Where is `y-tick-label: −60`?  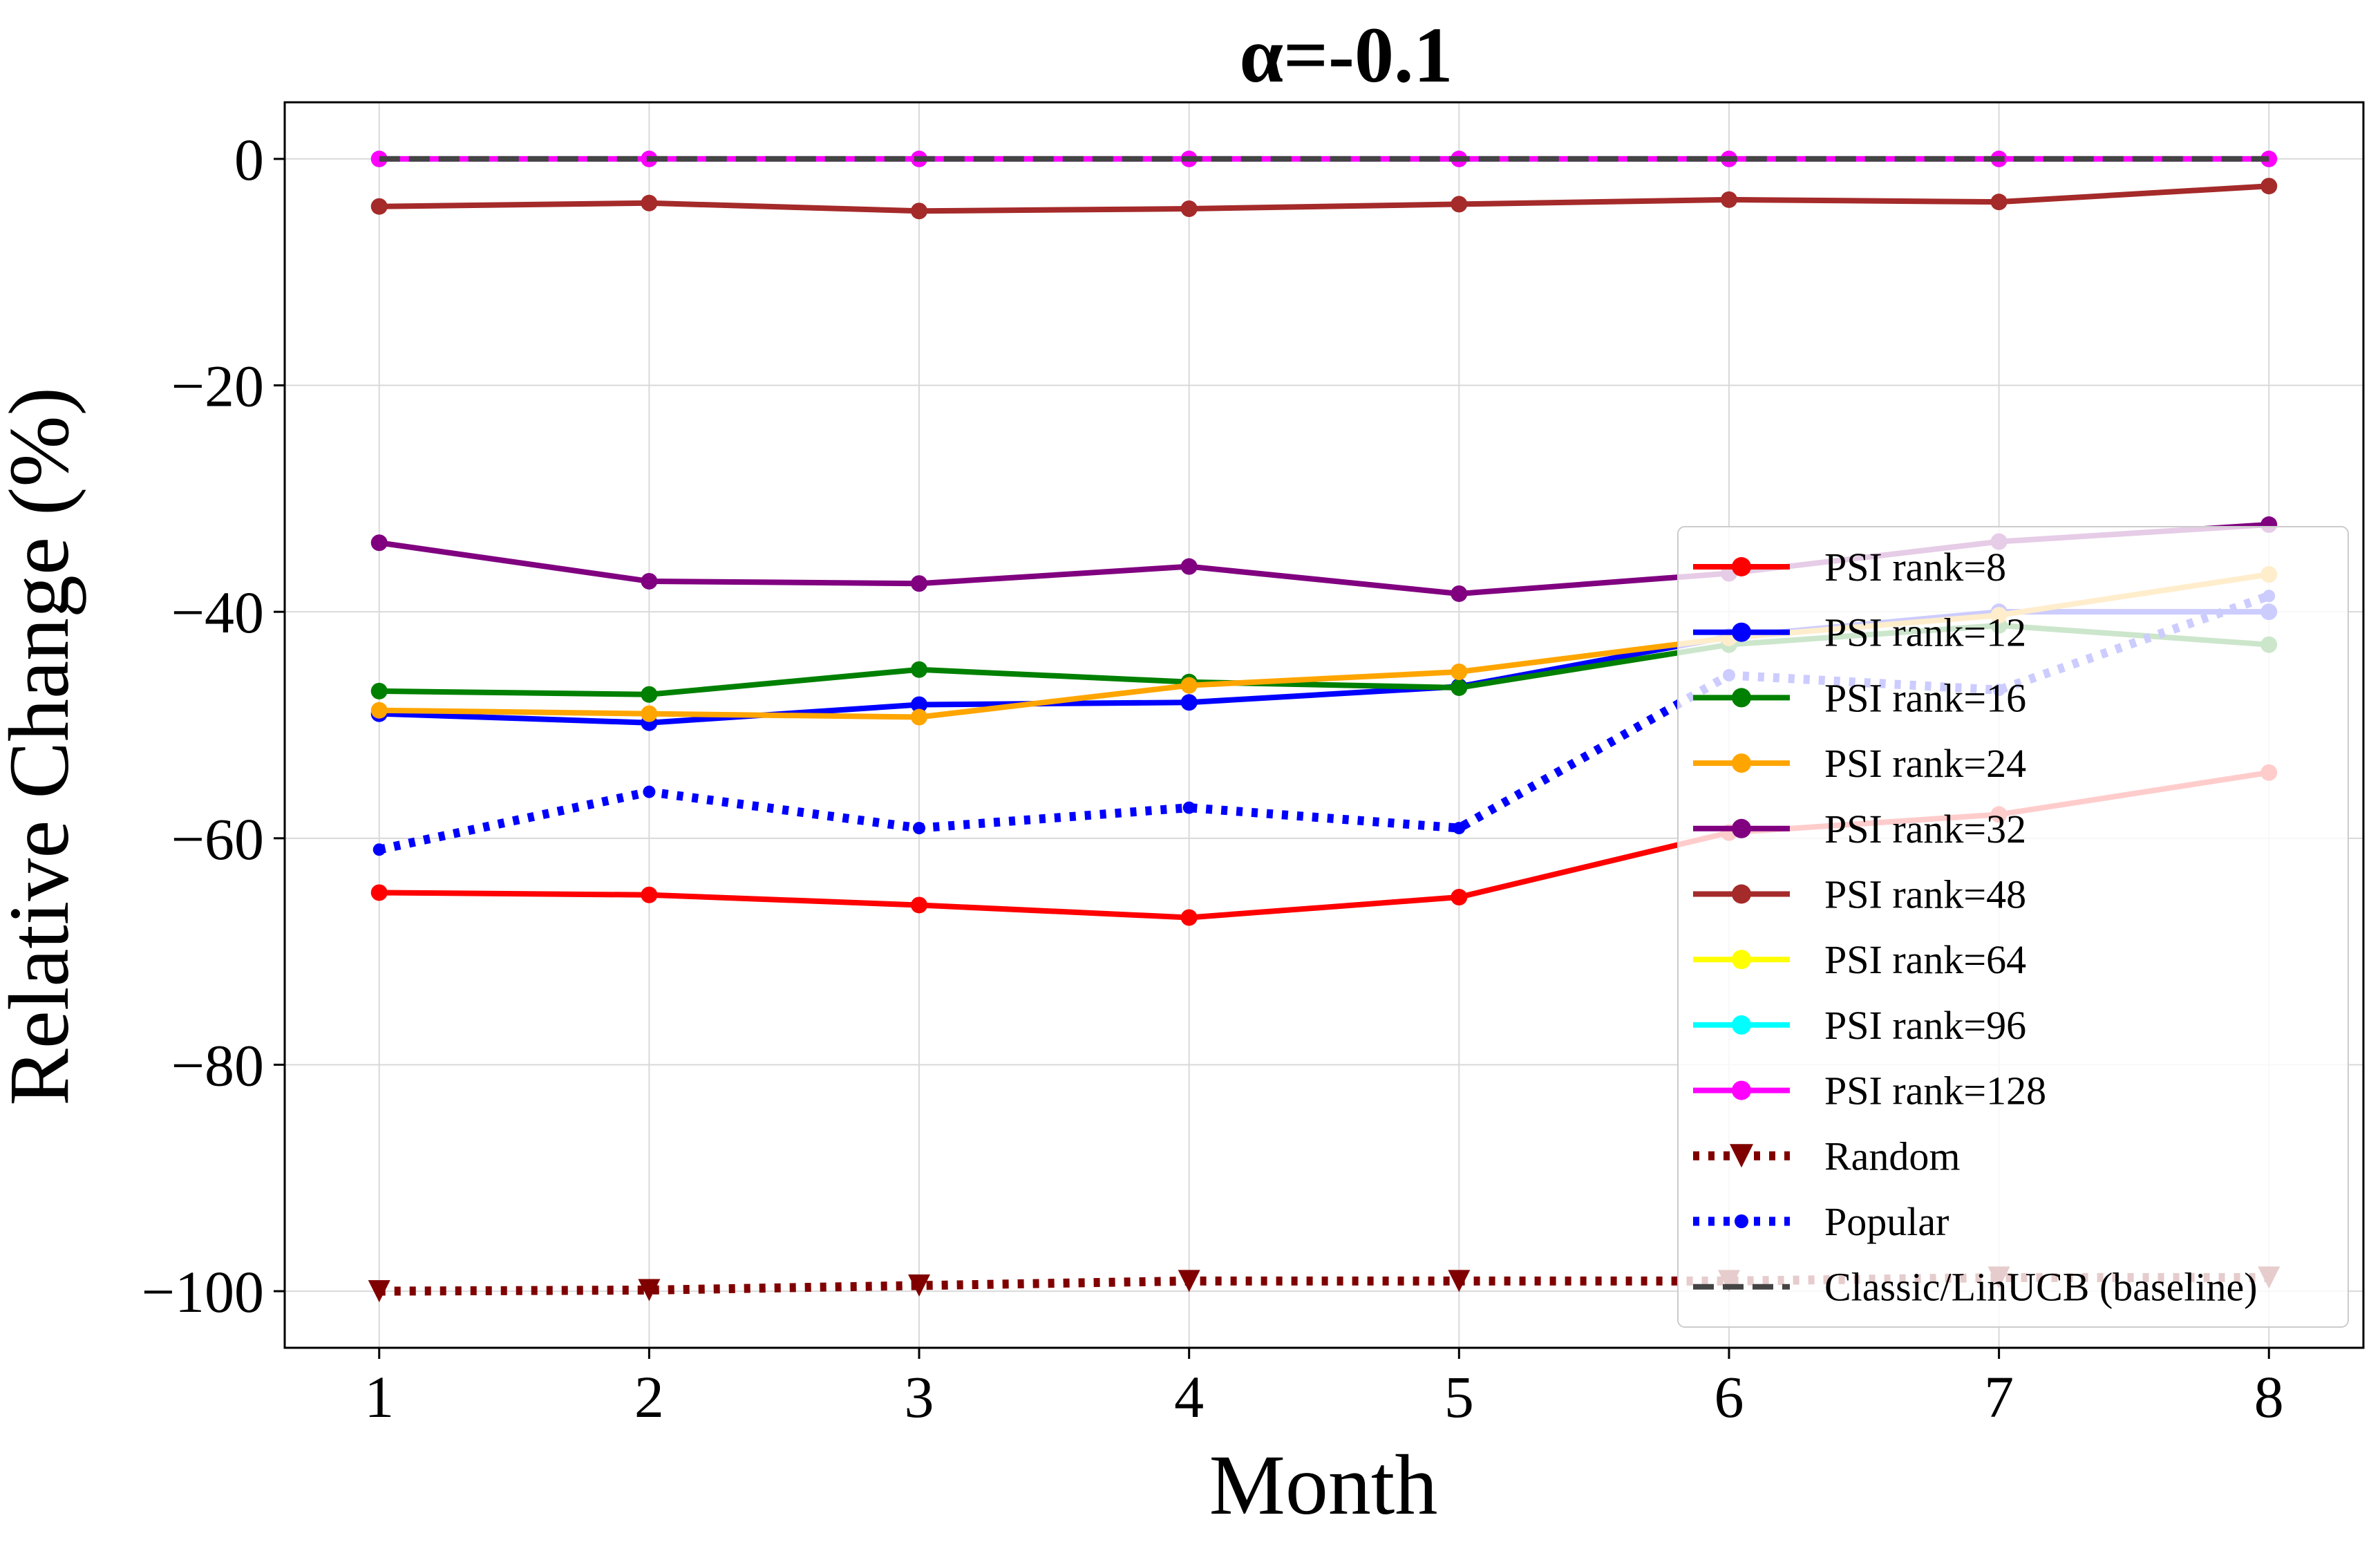
y-tick-label: −60 is located at coordinates (217, 839).